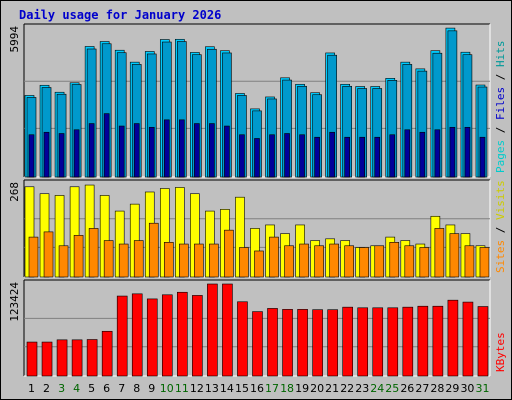 This screenshot has height=400, width=512. Describe the element at coordinates (500, 256) in the screenshot. I see `legend-entry-sites: Sites` at that location.